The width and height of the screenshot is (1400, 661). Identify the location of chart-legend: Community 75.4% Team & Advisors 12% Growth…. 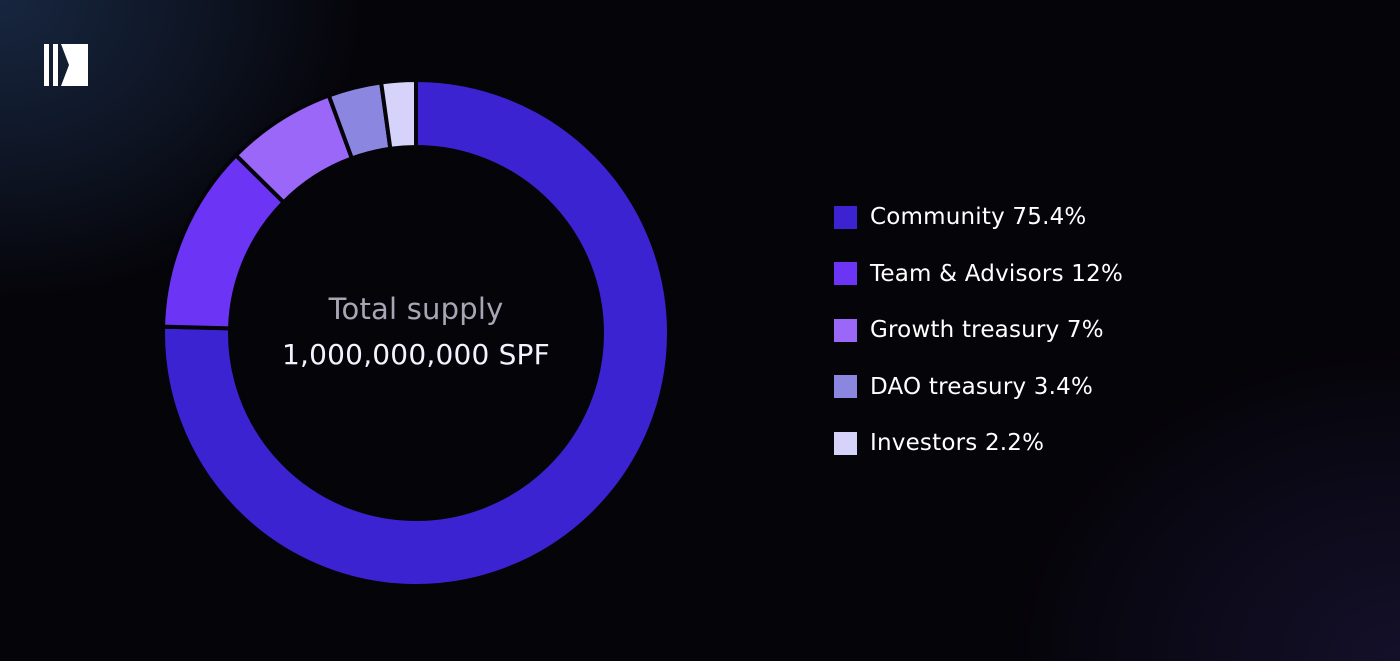
(1044, 342).